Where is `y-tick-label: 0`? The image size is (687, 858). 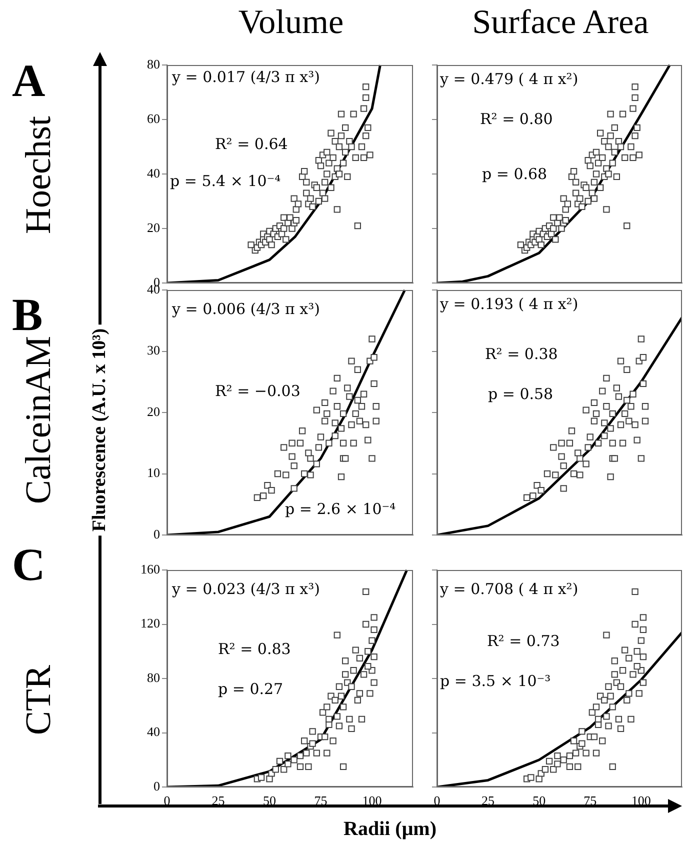
y-tick-label: 0 is located at coordinates (157, 534).